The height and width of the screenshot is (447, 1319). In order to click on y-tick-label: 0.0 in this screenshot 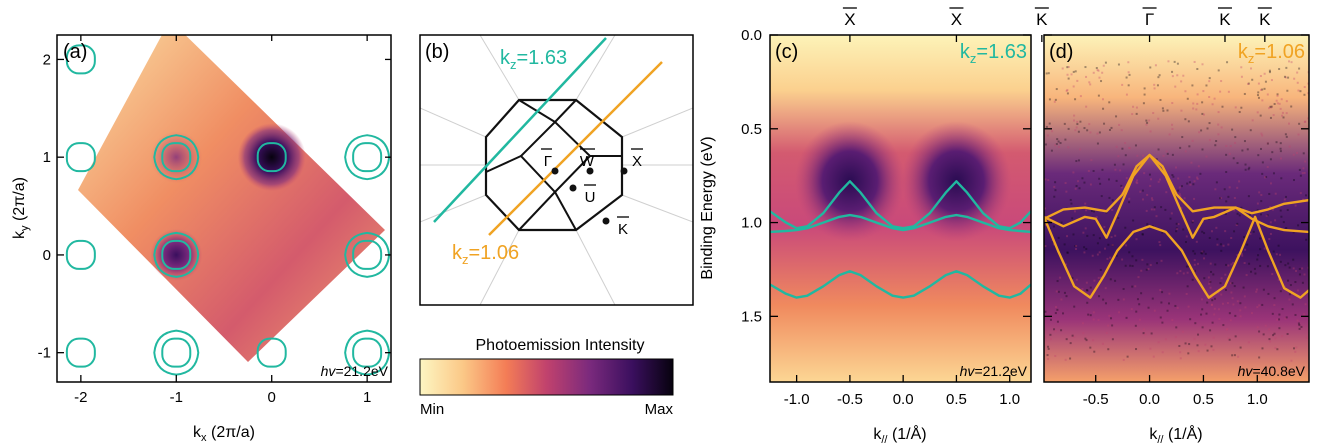, I will do `click(751, 35)`.